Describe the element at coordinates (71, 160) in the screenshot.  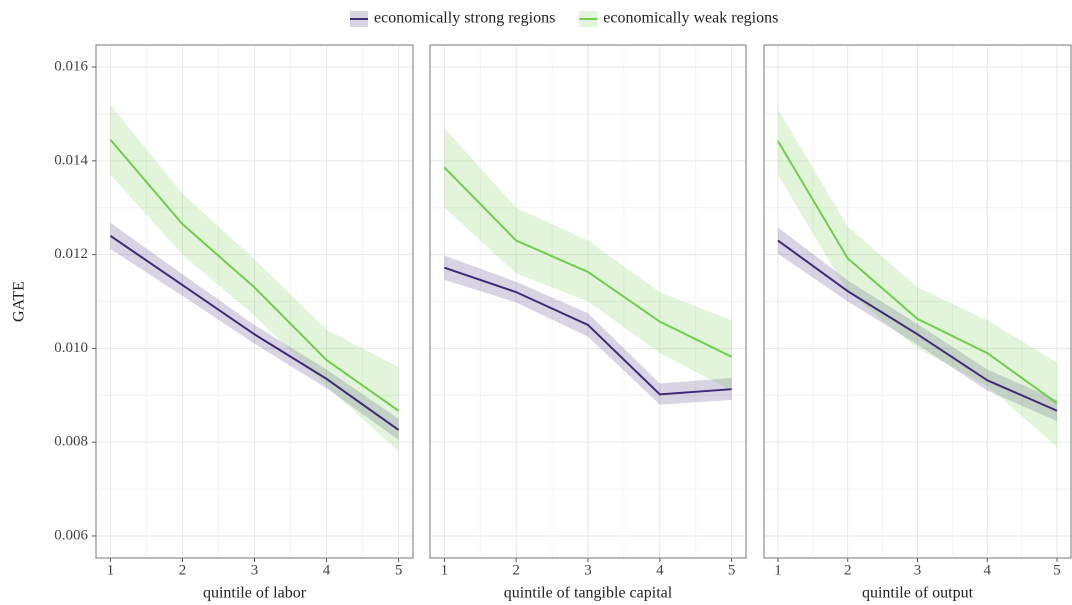
I see `y-tick-label: 0.014` at that location.